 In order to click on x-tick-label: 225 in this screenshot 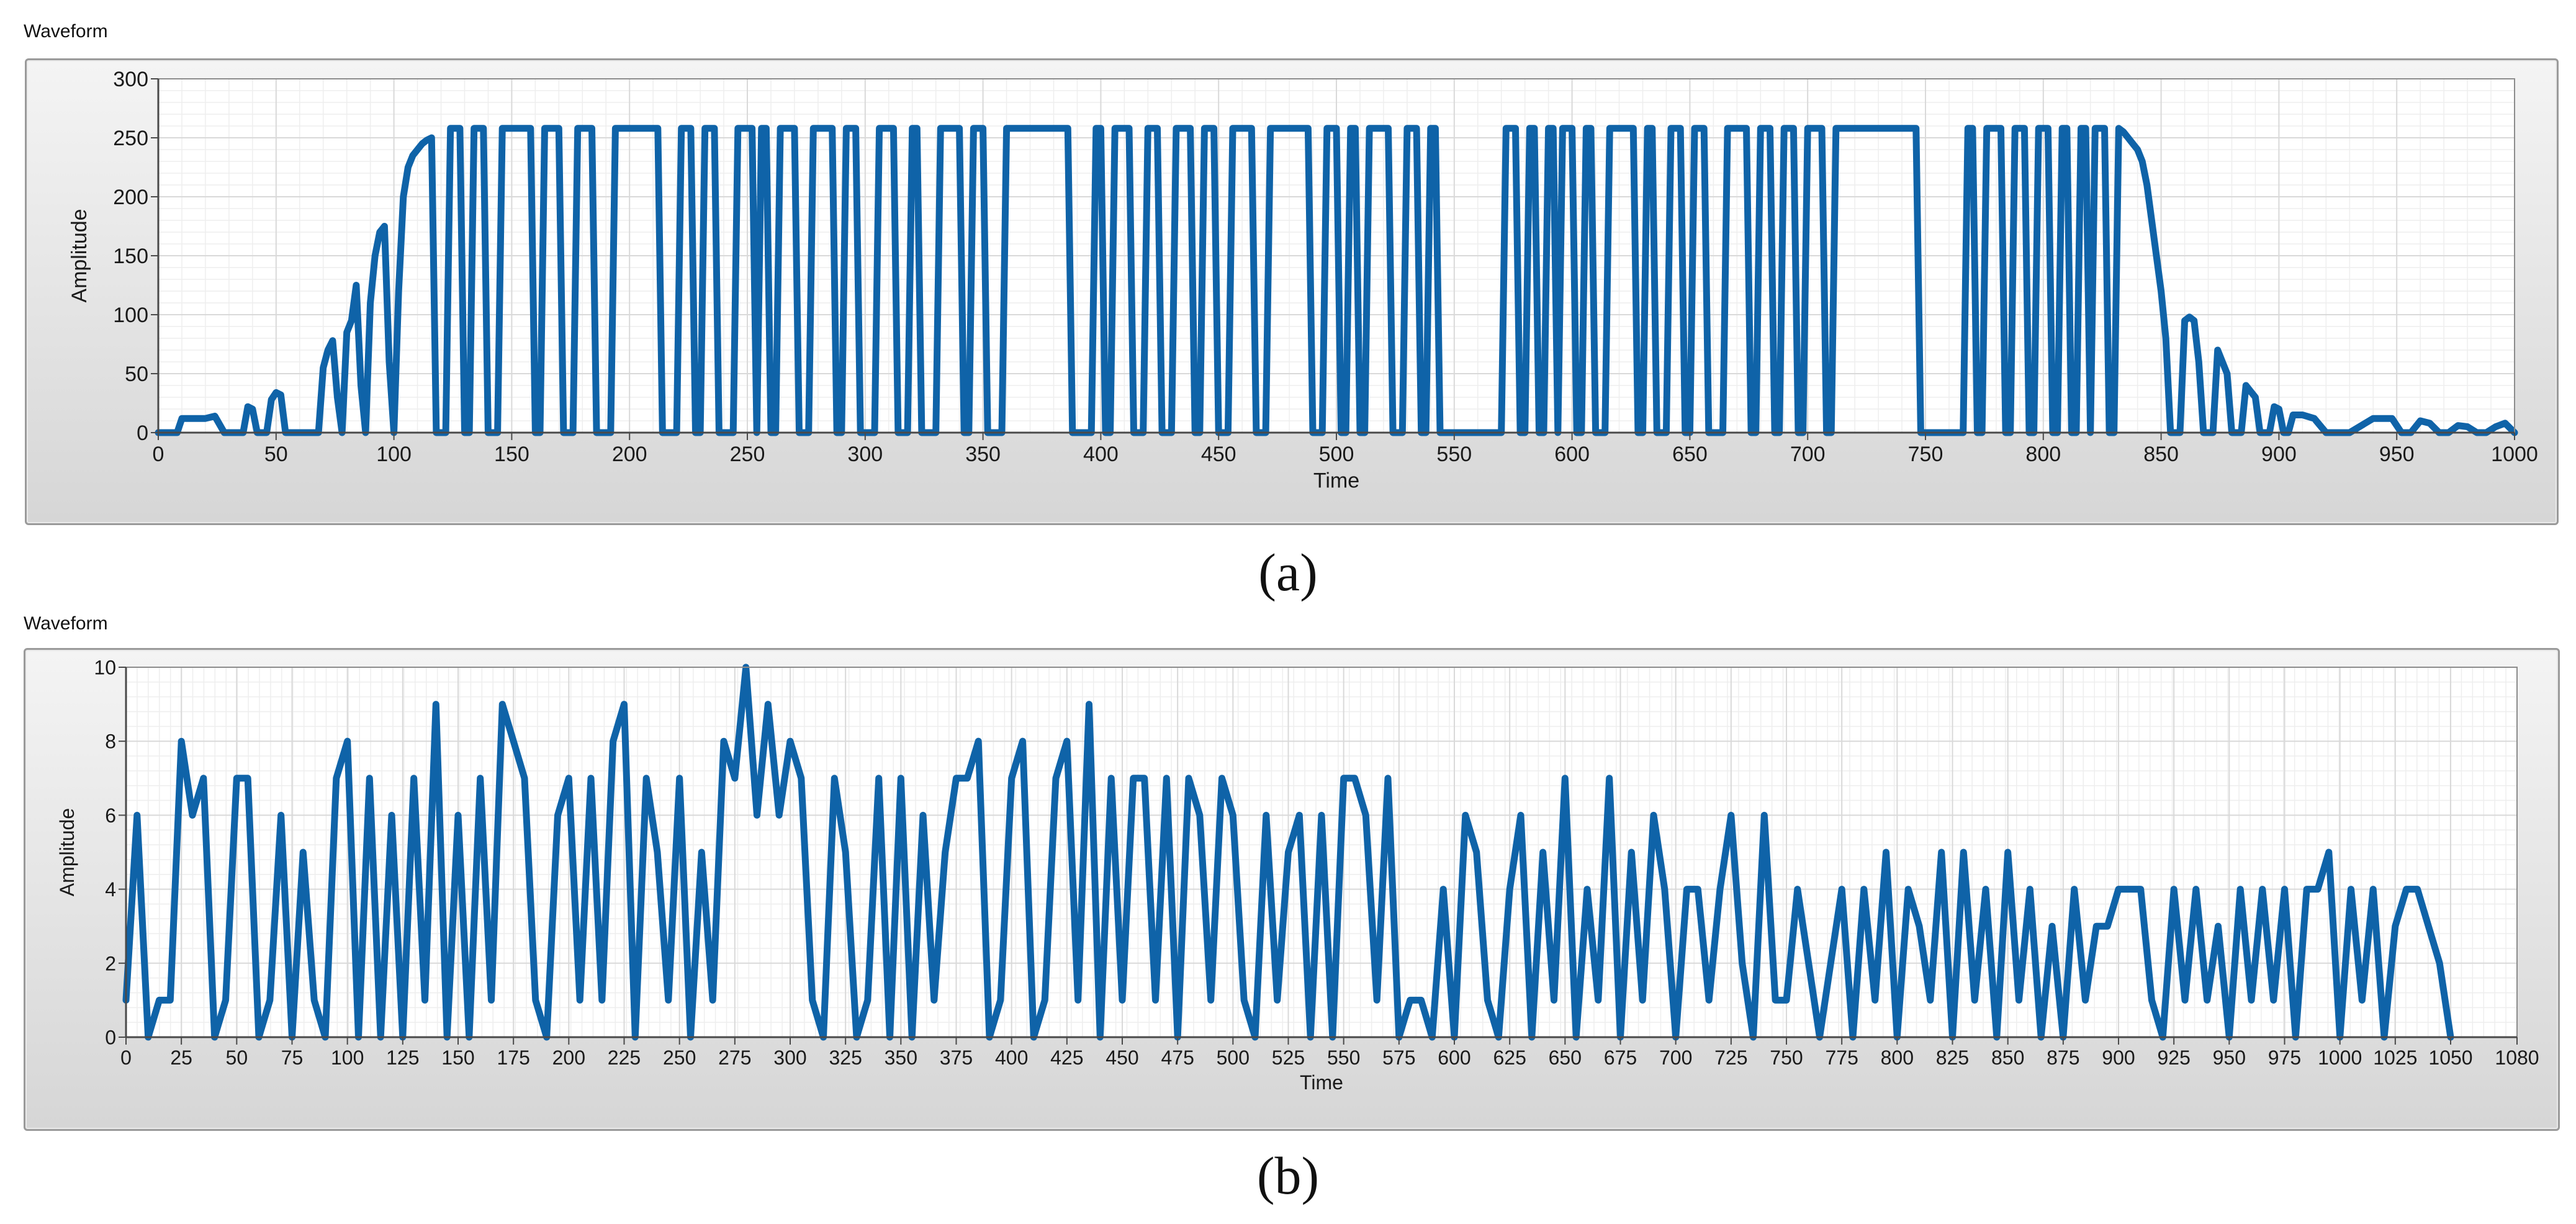, I will do `click(624, 1057)`.